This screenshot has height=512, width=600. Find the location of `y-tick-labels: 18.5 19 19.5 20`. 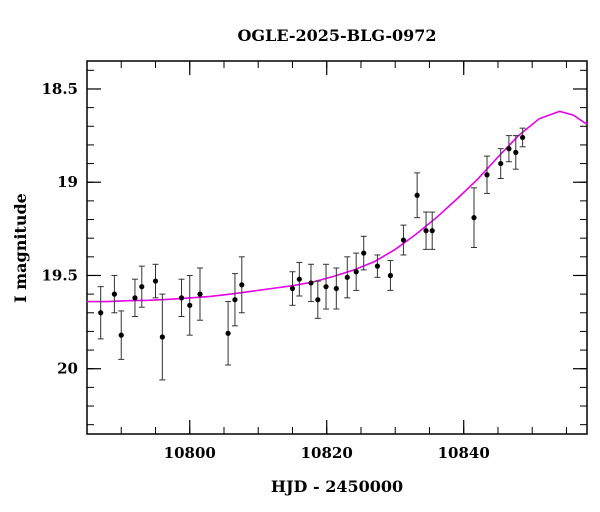

y-tick-labels: 18.5 19 19.5 20 is located at coordinates (59, 229).